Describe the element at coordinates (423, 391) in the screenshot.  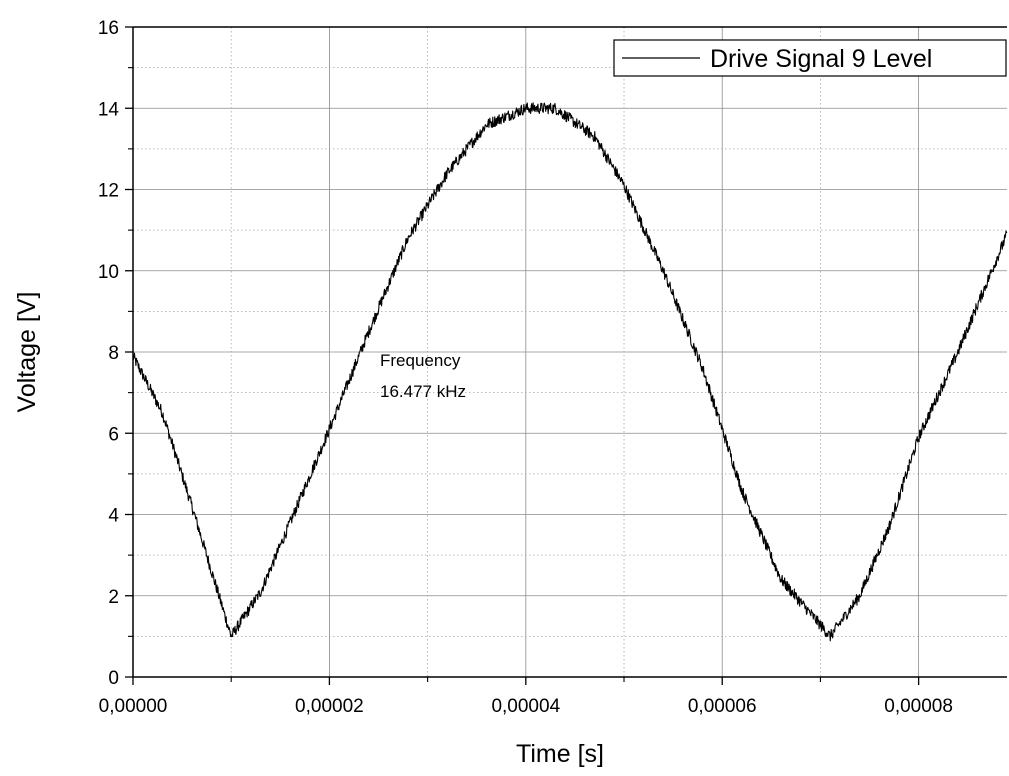
I see `annotation-line-value: 16.477 kHz` at that location.